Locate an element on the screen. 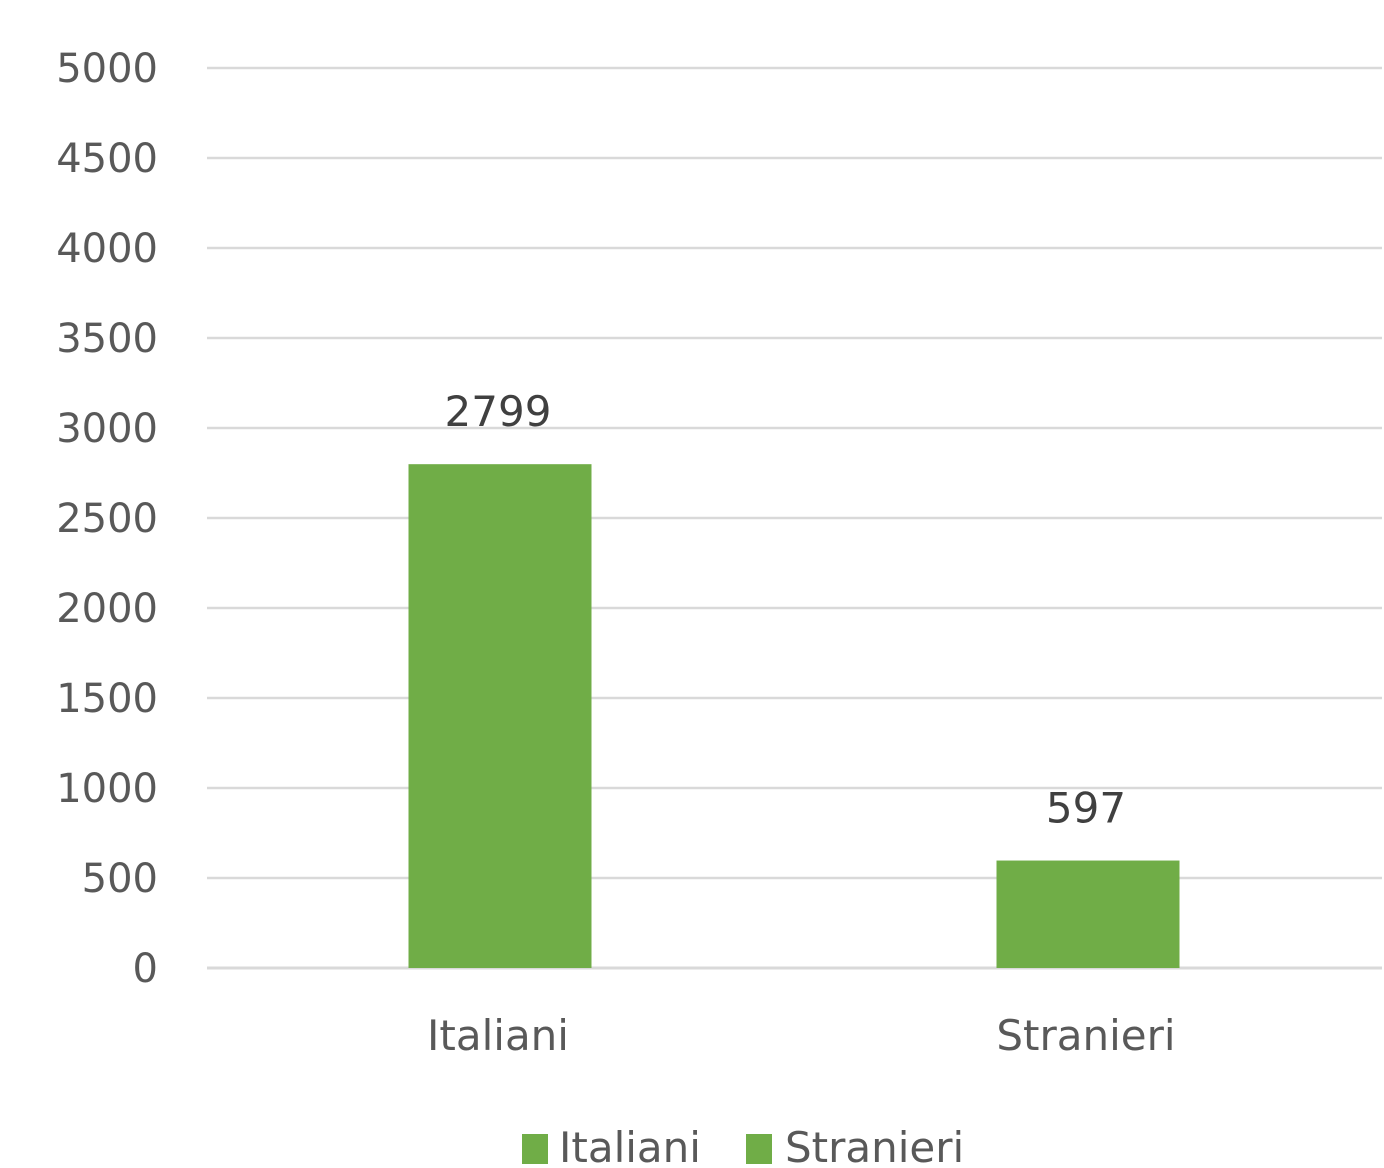  x-category-label-stranieri: Stranieri is located at coordinates (1085, 1035).